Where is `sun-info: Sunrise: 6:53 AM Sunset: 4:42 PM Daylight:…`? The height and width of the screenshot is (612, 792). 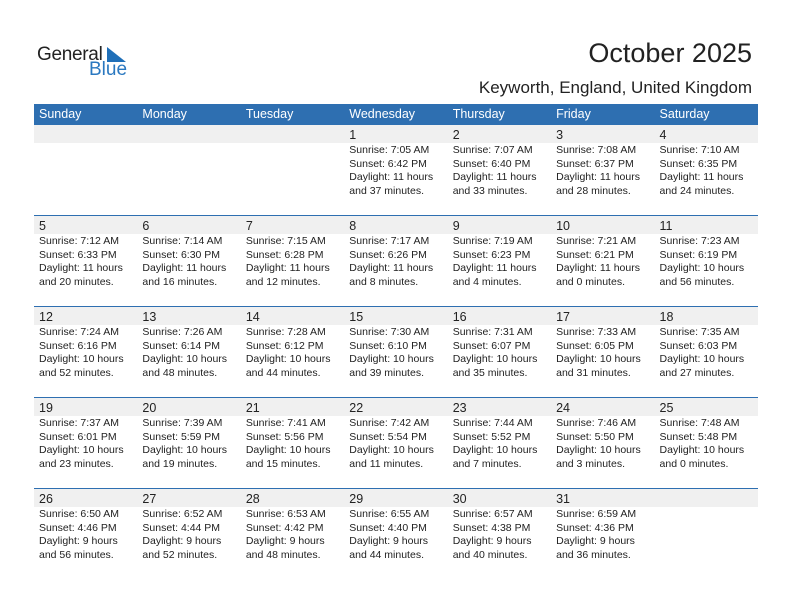
sun-info: Sunrise: 6:53 AM Sunset: 4:42 PM Daylight:… is located at coordinates (292, 535).